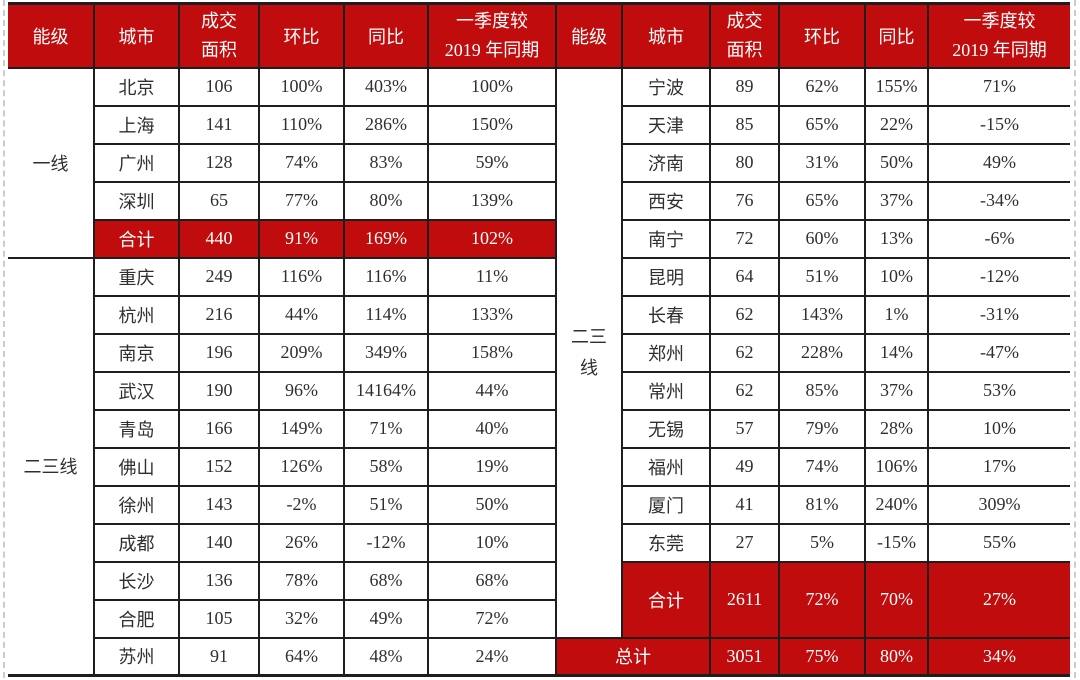 The width and height of the screenshot is (1080, 680). What do you see at coordinates (666, 238) in the screenshot?
I see `city-cell: 南宁` at bounding box center [666, 238].